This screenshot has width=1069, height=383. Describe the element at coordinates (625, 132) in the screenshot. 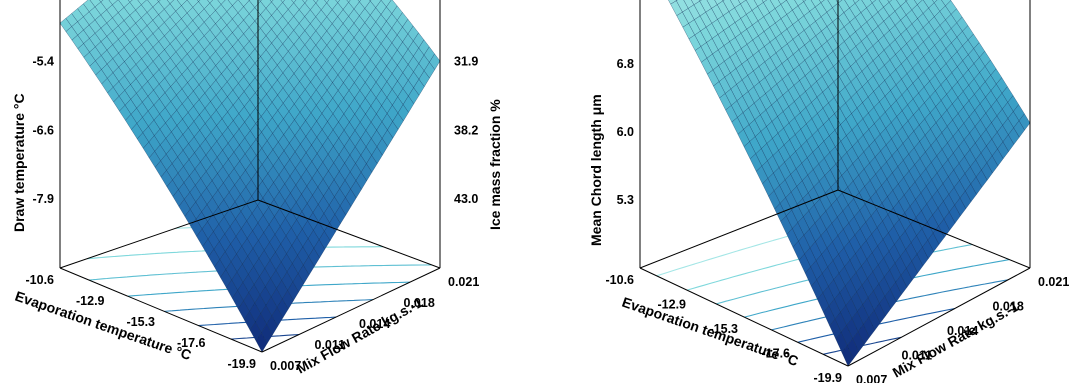

I see `z-tick-label: 6.0` at that location.